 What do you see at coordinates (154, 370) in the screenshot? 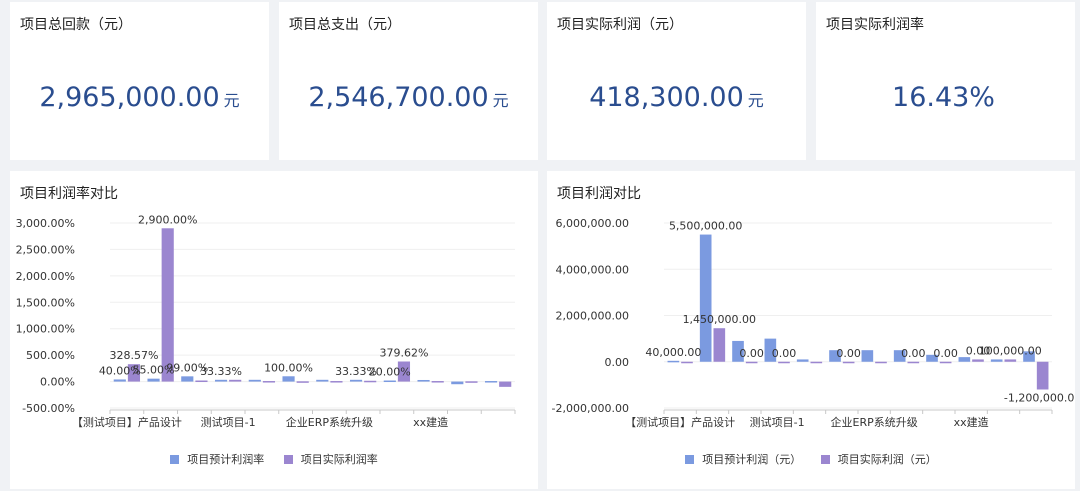
I see `data-label: 55.00%` at bounding box center [154, 370].